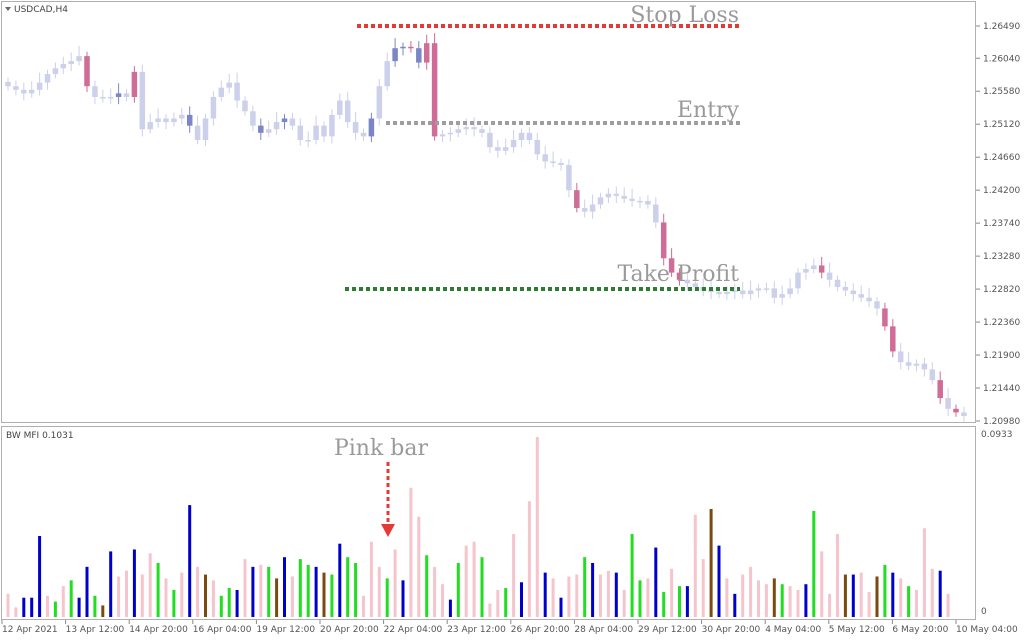  What do you see at coordinates (158, 630) in the screenshot?
I see `time-tick-label: 14 Apr 20:00` at bounding box center [158, 630].